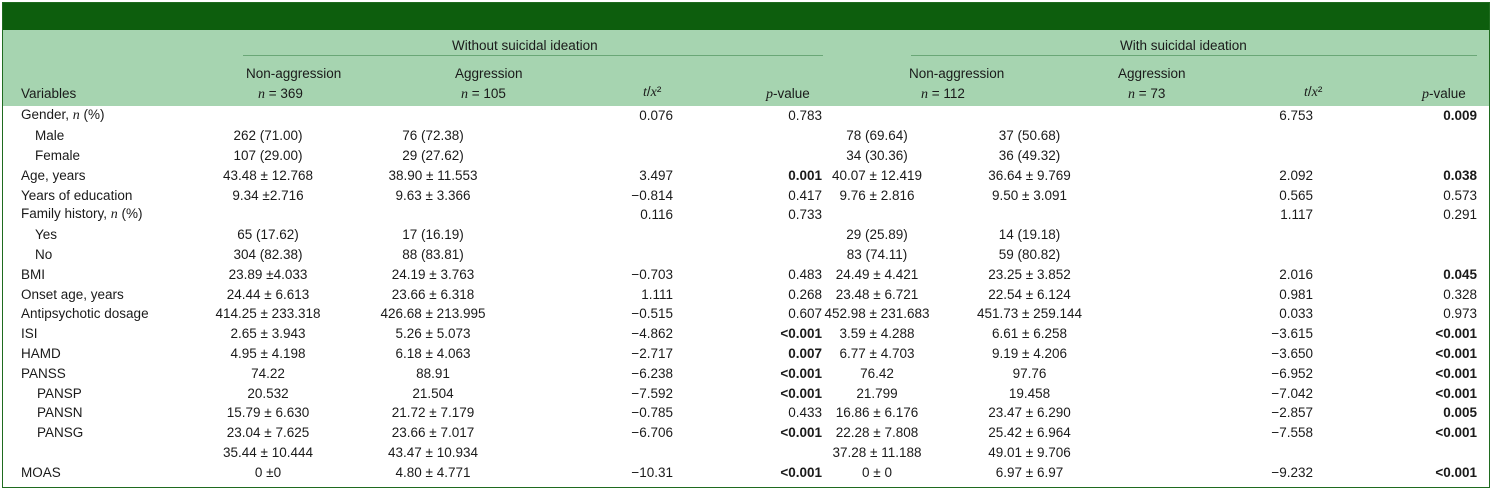 The width and height of the screenshot is (1494, 492). I want to click on cell-g: −2.857, so click(1292, 413).